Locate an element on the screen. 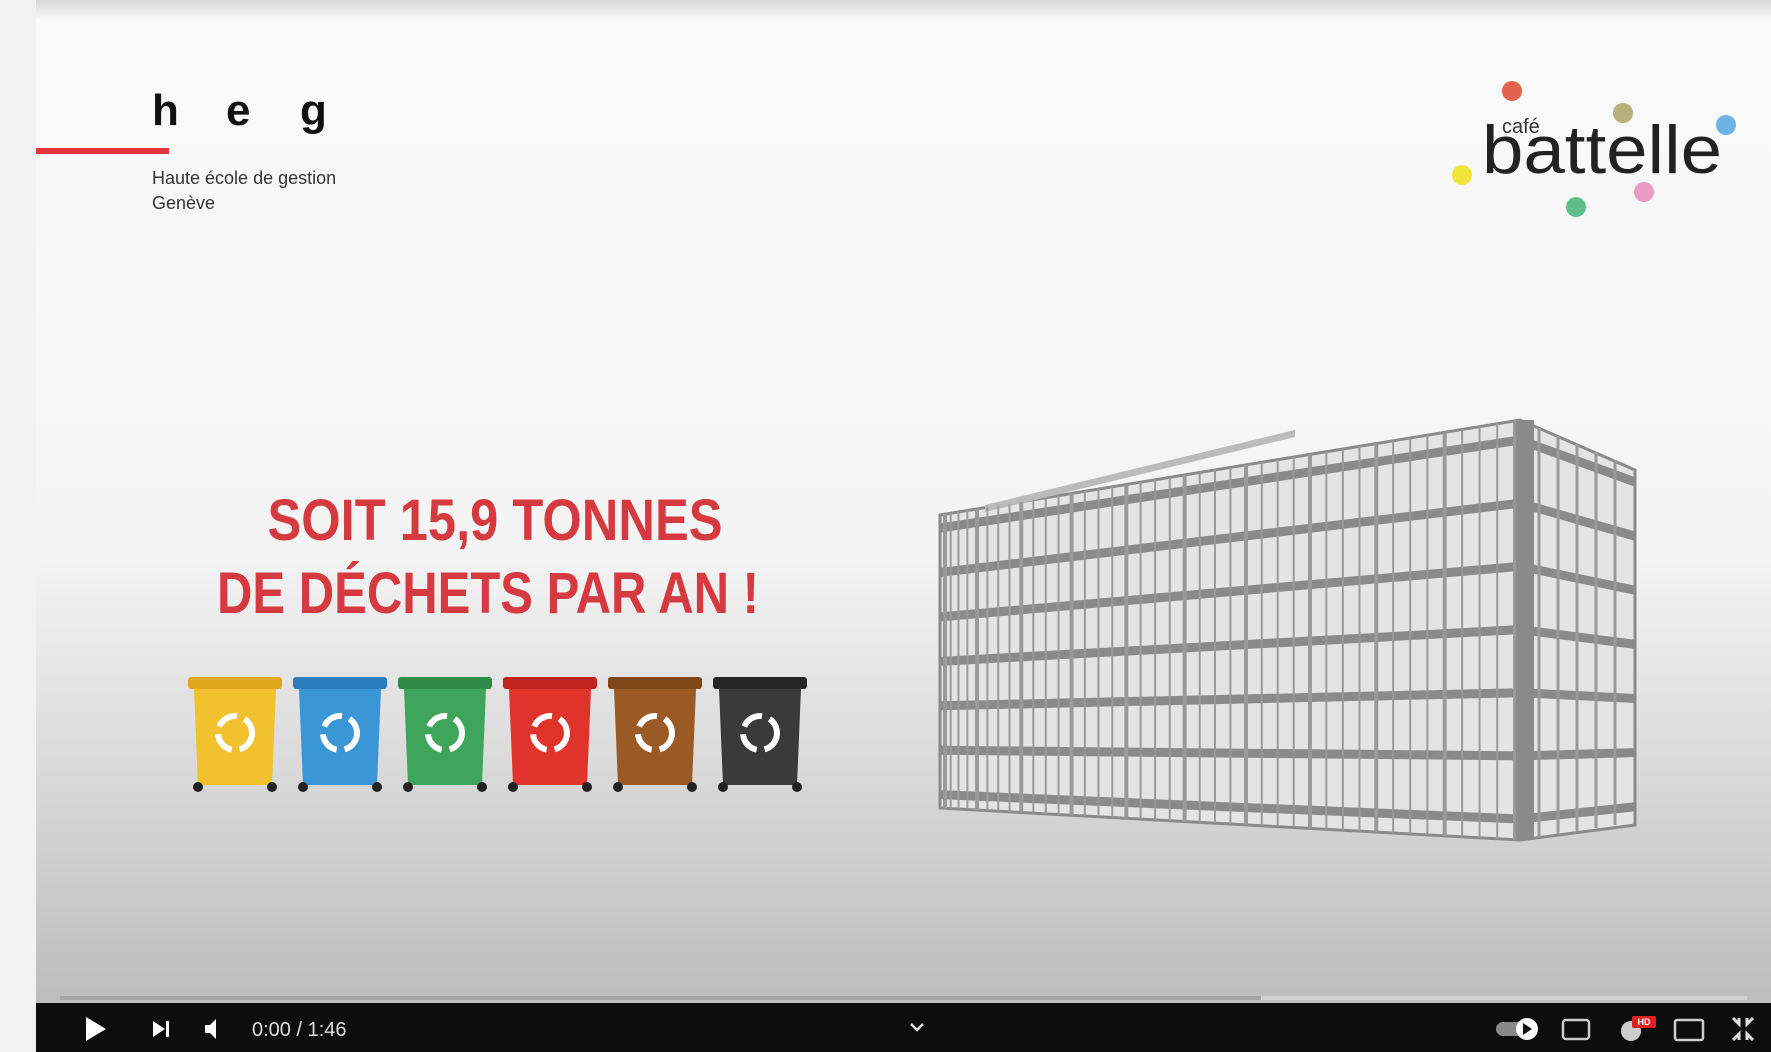 The height and width of the screenshot is (1052, 1771). cast-button is located at coordinates (1689, 1030).